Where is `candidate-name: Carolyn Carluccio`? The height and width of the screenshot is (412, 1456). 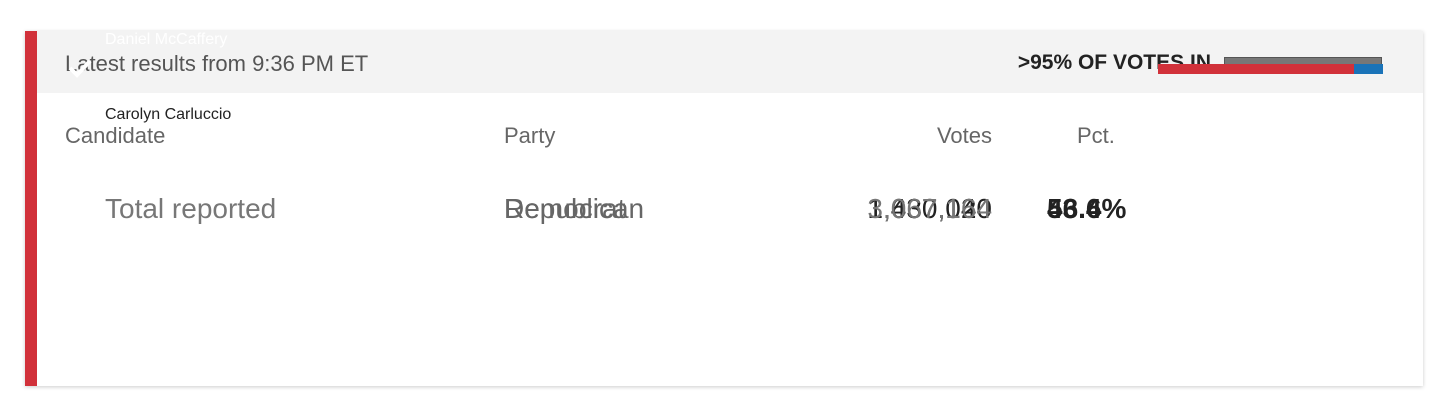 candidate-name: Carolyn Carluccio is located at coordinates (168, 114).